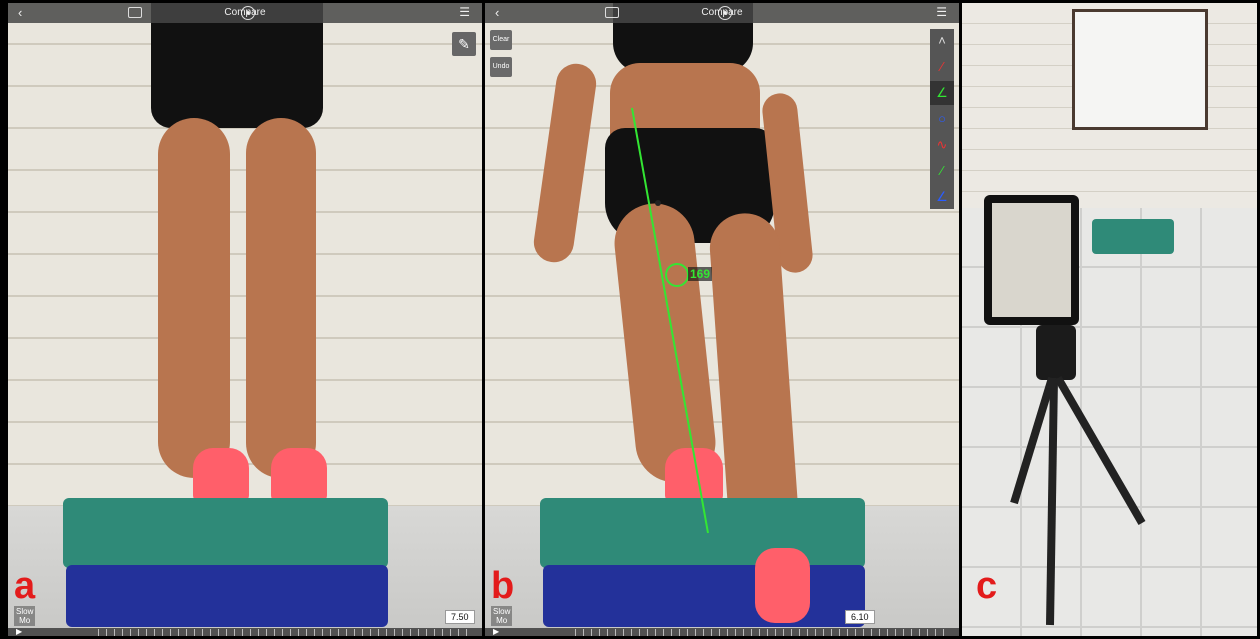 This screenshot has width=1260, height=639. What do you see at coordinates (464, 44) in the screenshot?
I see `pencil-icon: ✎` at bounding box center [464, 44].